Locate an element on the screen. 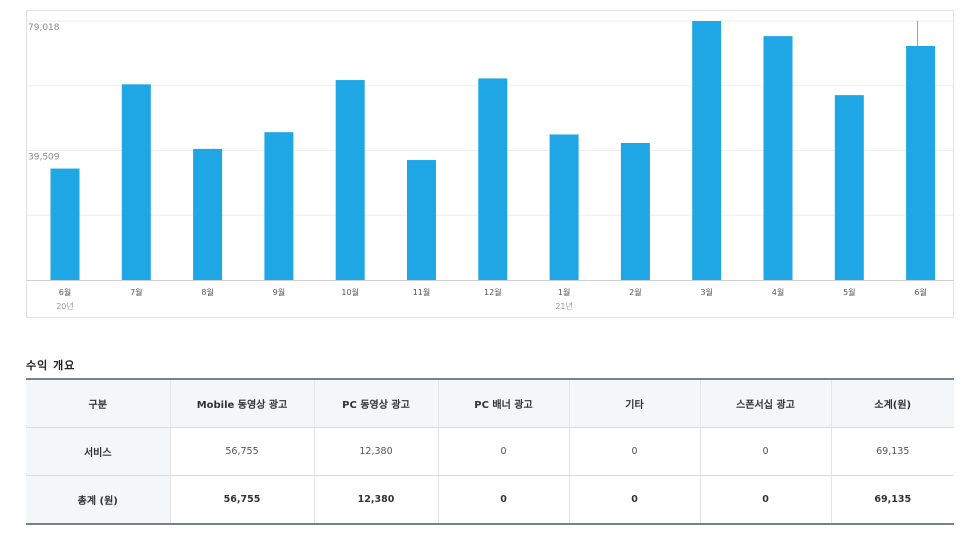  x-year-label: 20년 is located at coordinates (65, 306).